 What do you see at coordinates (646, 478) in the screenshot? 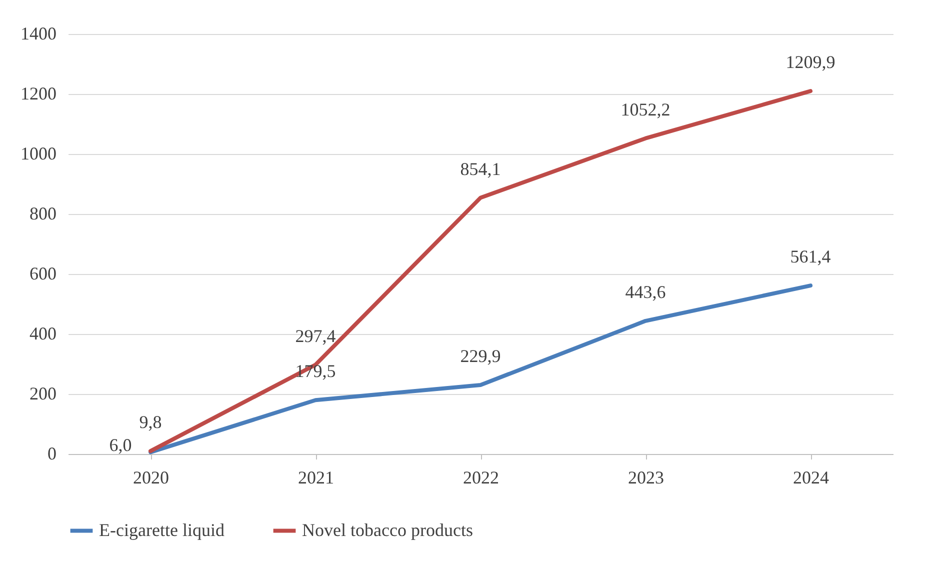
I see `x-tick-label: 2023` at bounding box center [646, 478].